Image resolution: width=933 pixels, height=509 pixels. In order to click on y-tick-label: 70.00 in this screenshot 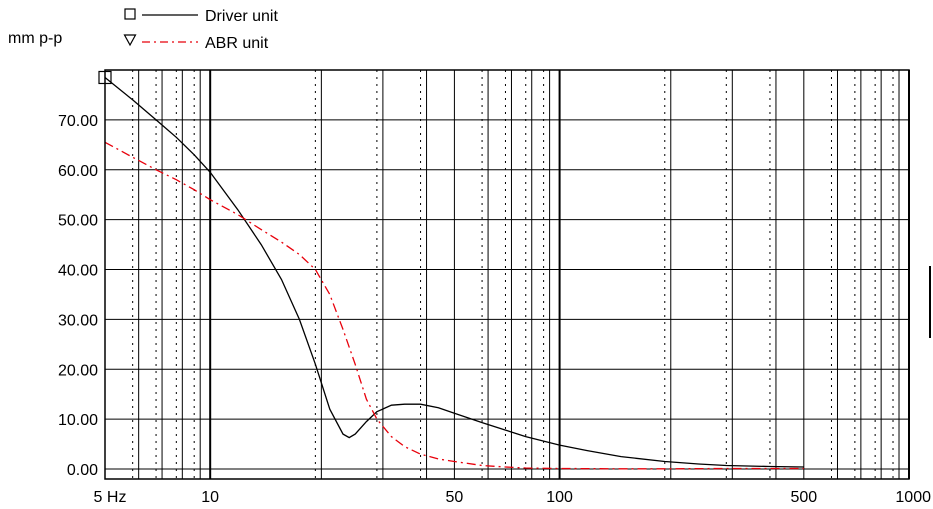, I will do `click(78, 121)`.